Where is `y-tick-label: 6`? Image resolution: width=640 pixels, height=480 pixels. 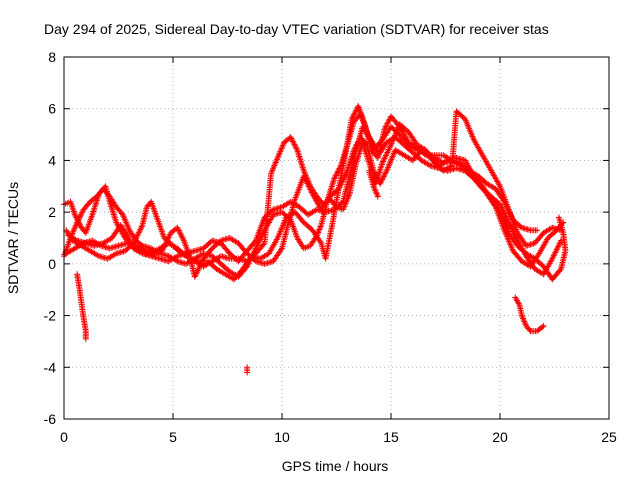
y-tick-label: 6 is located at coordinates (52, 109).